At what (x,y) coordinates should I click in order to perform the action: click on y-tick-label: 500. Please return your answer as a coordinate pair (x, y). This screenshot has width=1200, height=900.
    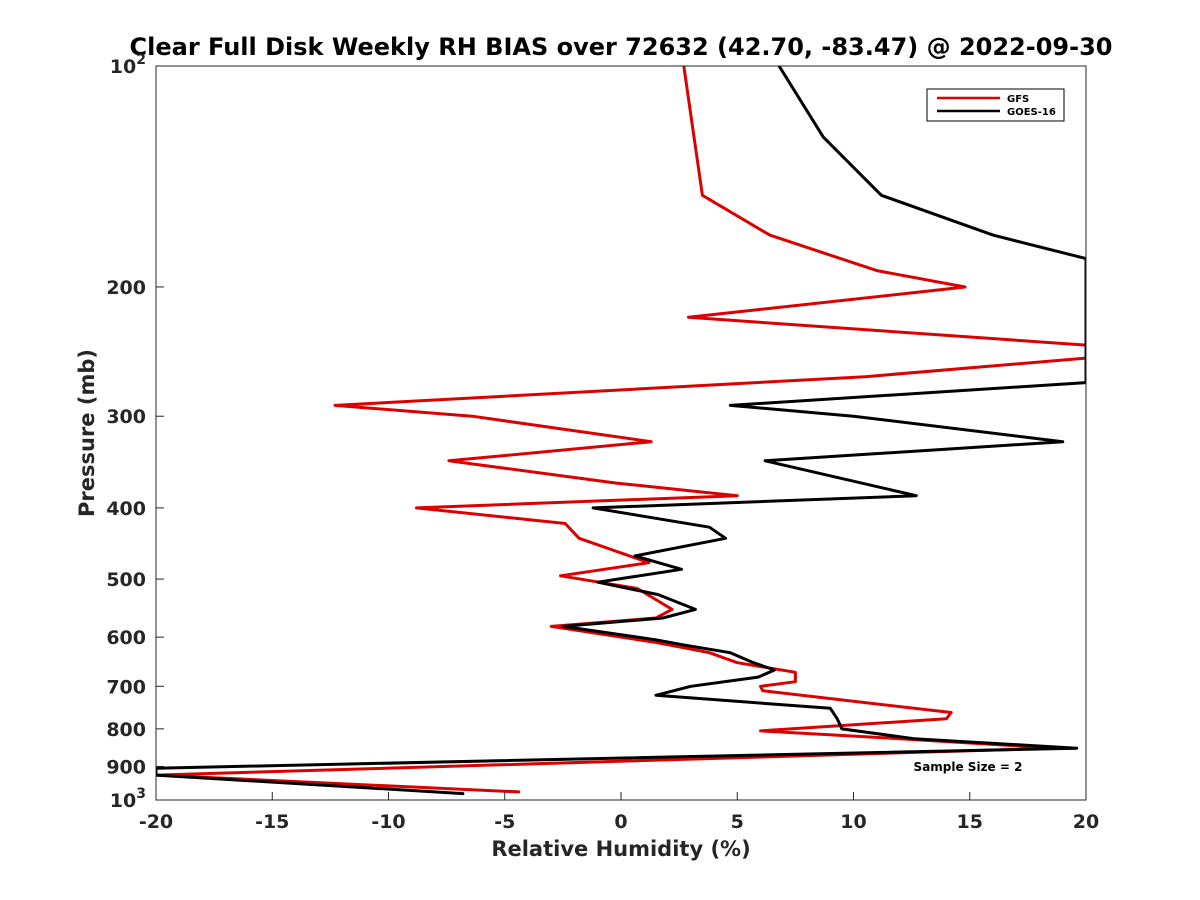
    Looking at the image, I should click on (126, 580).